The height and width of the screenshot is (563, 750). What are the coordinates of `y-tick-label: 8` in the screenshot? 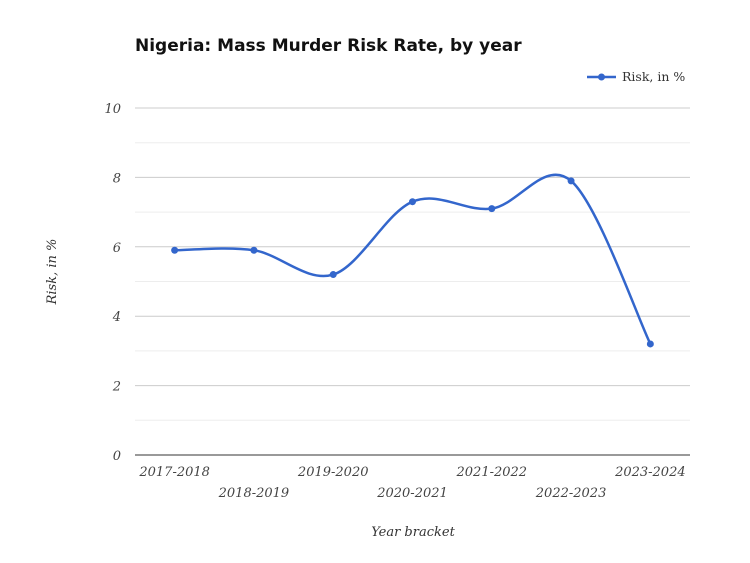 It's located at (117, 178).